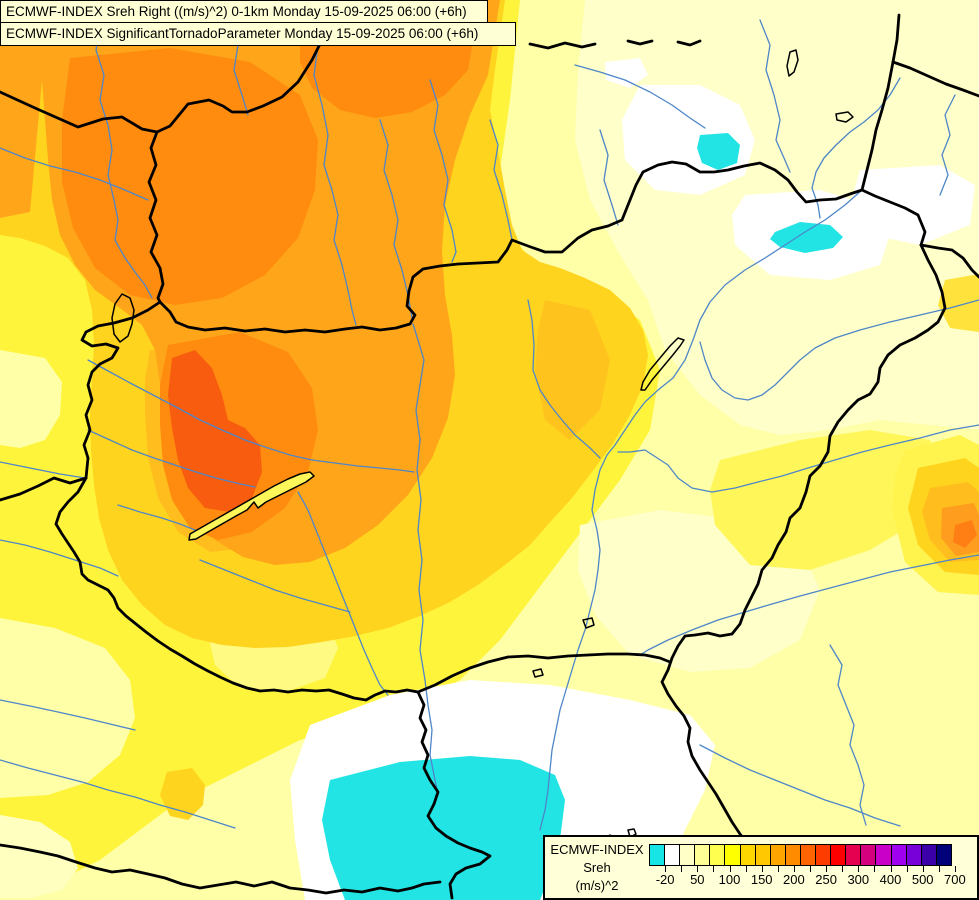 This screenshot has height=900, width=979. What do you see at coordinates (67, 708) in the screenshot?
I see `fill-pale-sw1` at bounding box center [67, 708].